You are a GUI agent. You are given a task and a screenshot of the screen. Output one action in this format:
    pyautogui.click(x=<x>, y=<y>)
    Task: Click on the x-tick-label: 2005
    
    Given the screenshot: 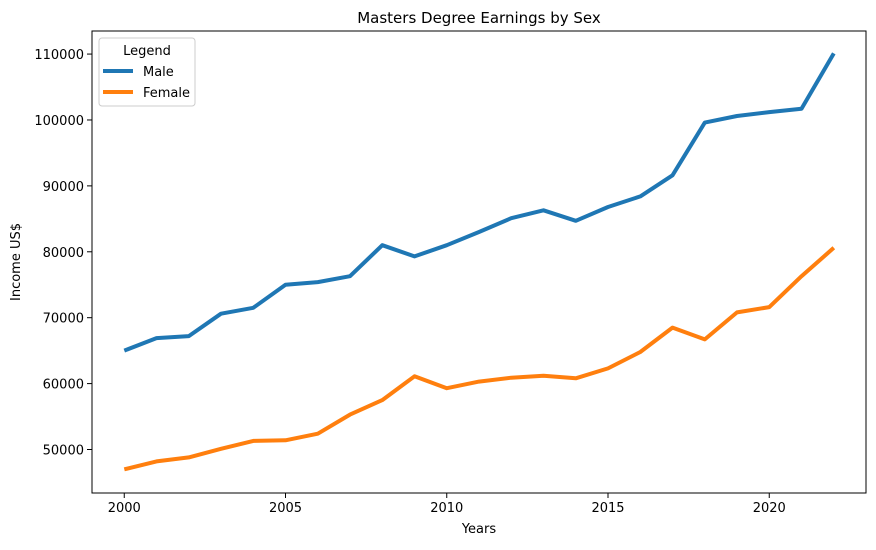 What is the action you would take?
    pyautogui.click(x=285, y=508)
    